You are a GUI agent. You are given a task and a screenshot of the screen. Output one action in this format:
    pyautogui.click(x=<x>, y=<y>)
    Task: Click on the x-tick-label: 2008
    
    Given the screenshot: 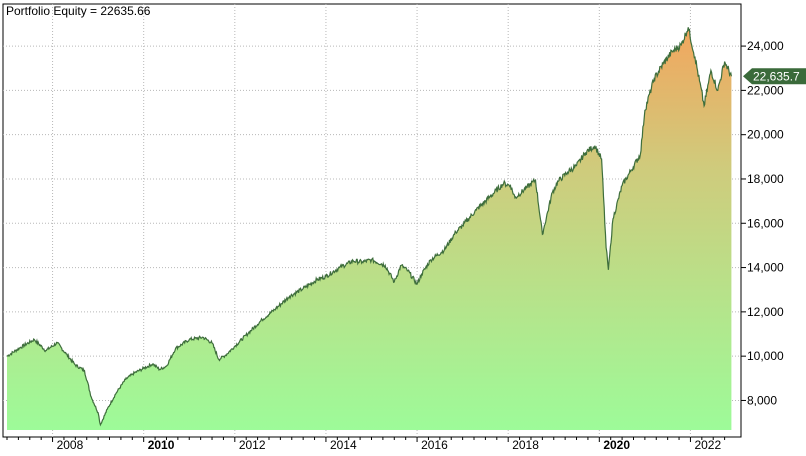 What is the action you would take?
    pyautogui.click(x=70, y=445)
    